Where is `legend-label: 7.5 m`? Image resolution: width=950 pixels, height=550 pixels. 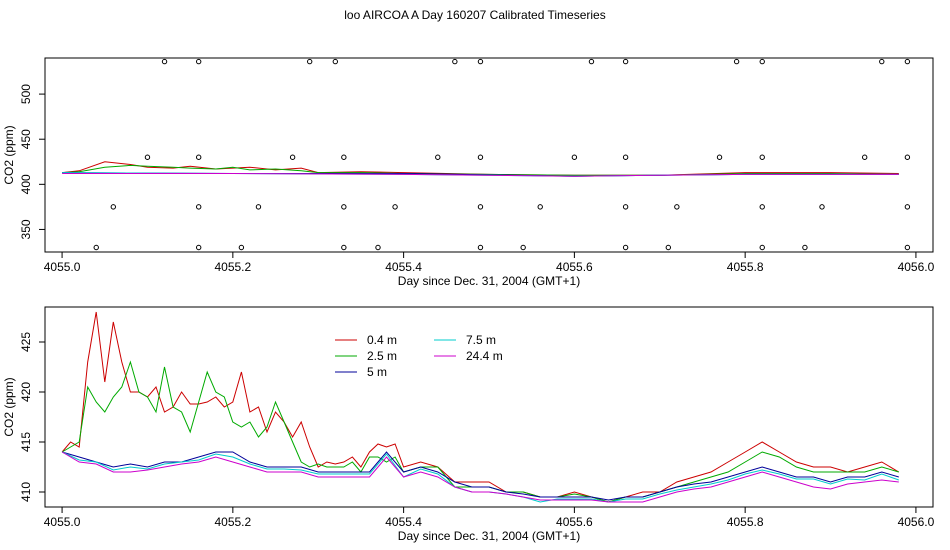
legend-label: 7.5 m is located at coordinates (481, 340).